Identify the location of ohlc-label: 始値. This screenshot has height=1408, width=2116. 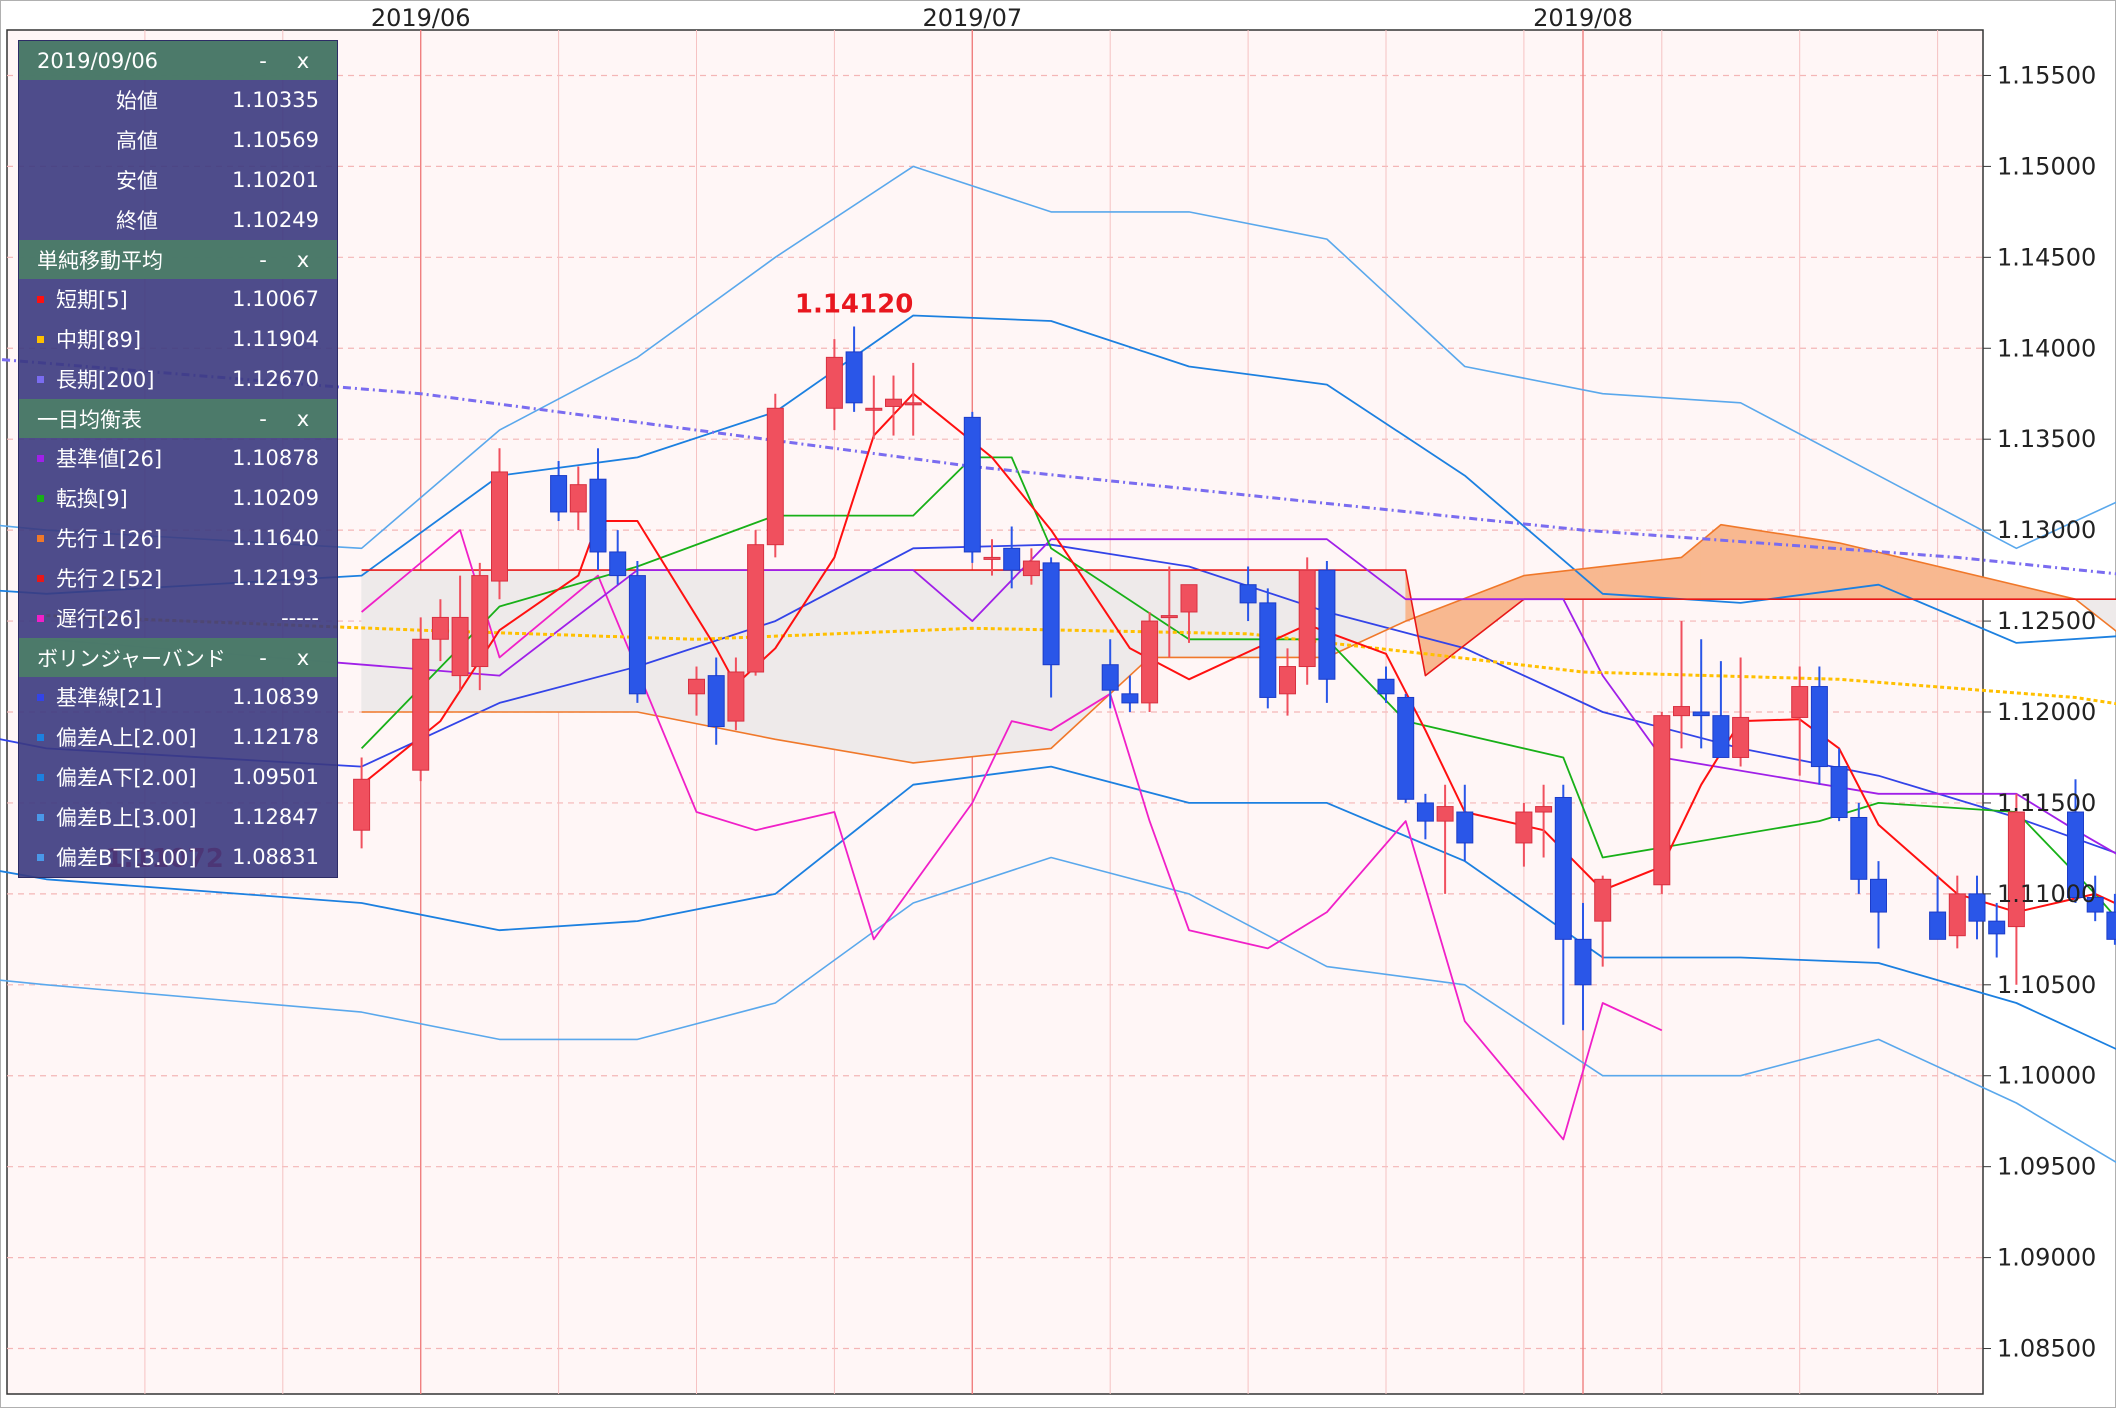
(137, 101).